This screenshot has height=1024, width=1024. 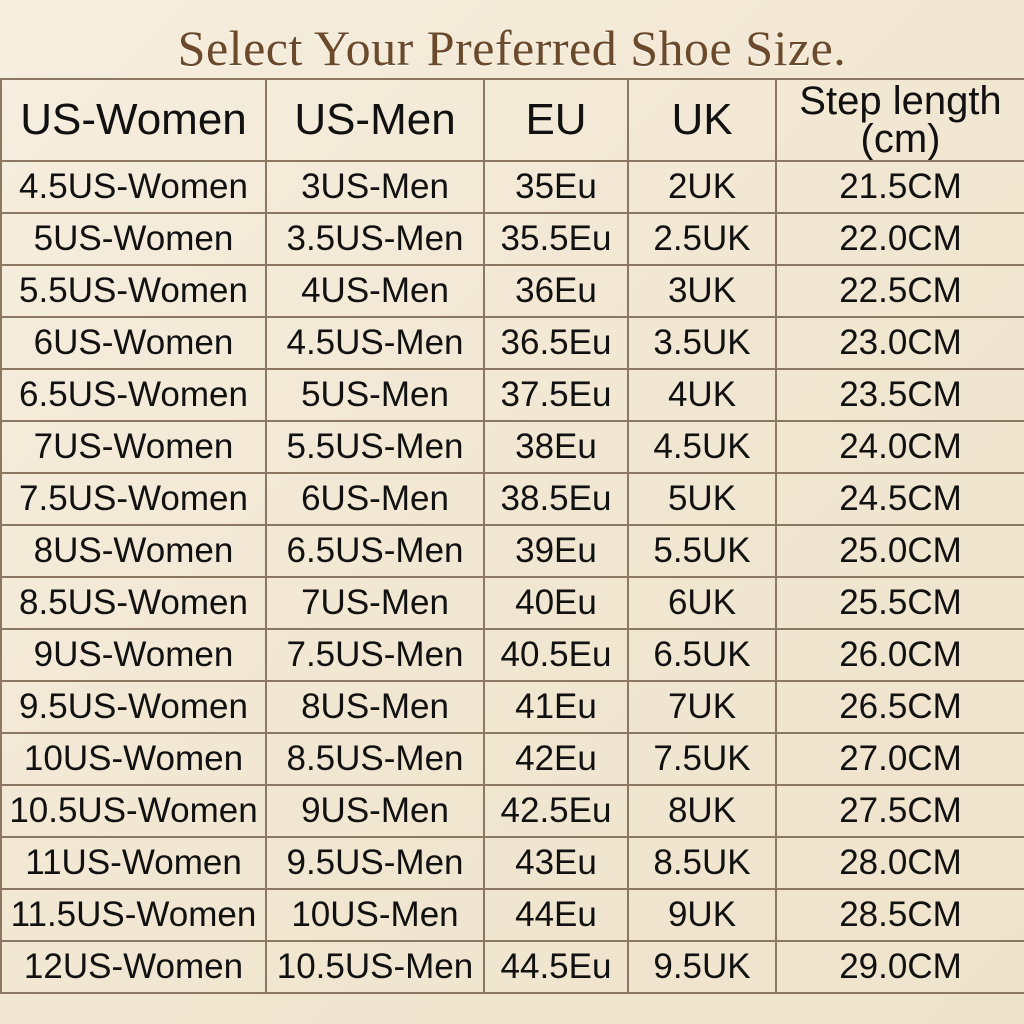 What do you see at coordinates (133, 707) in the screenshot?
I see `table-cell: 9.5US-Women` at bounding box center [133, 707].